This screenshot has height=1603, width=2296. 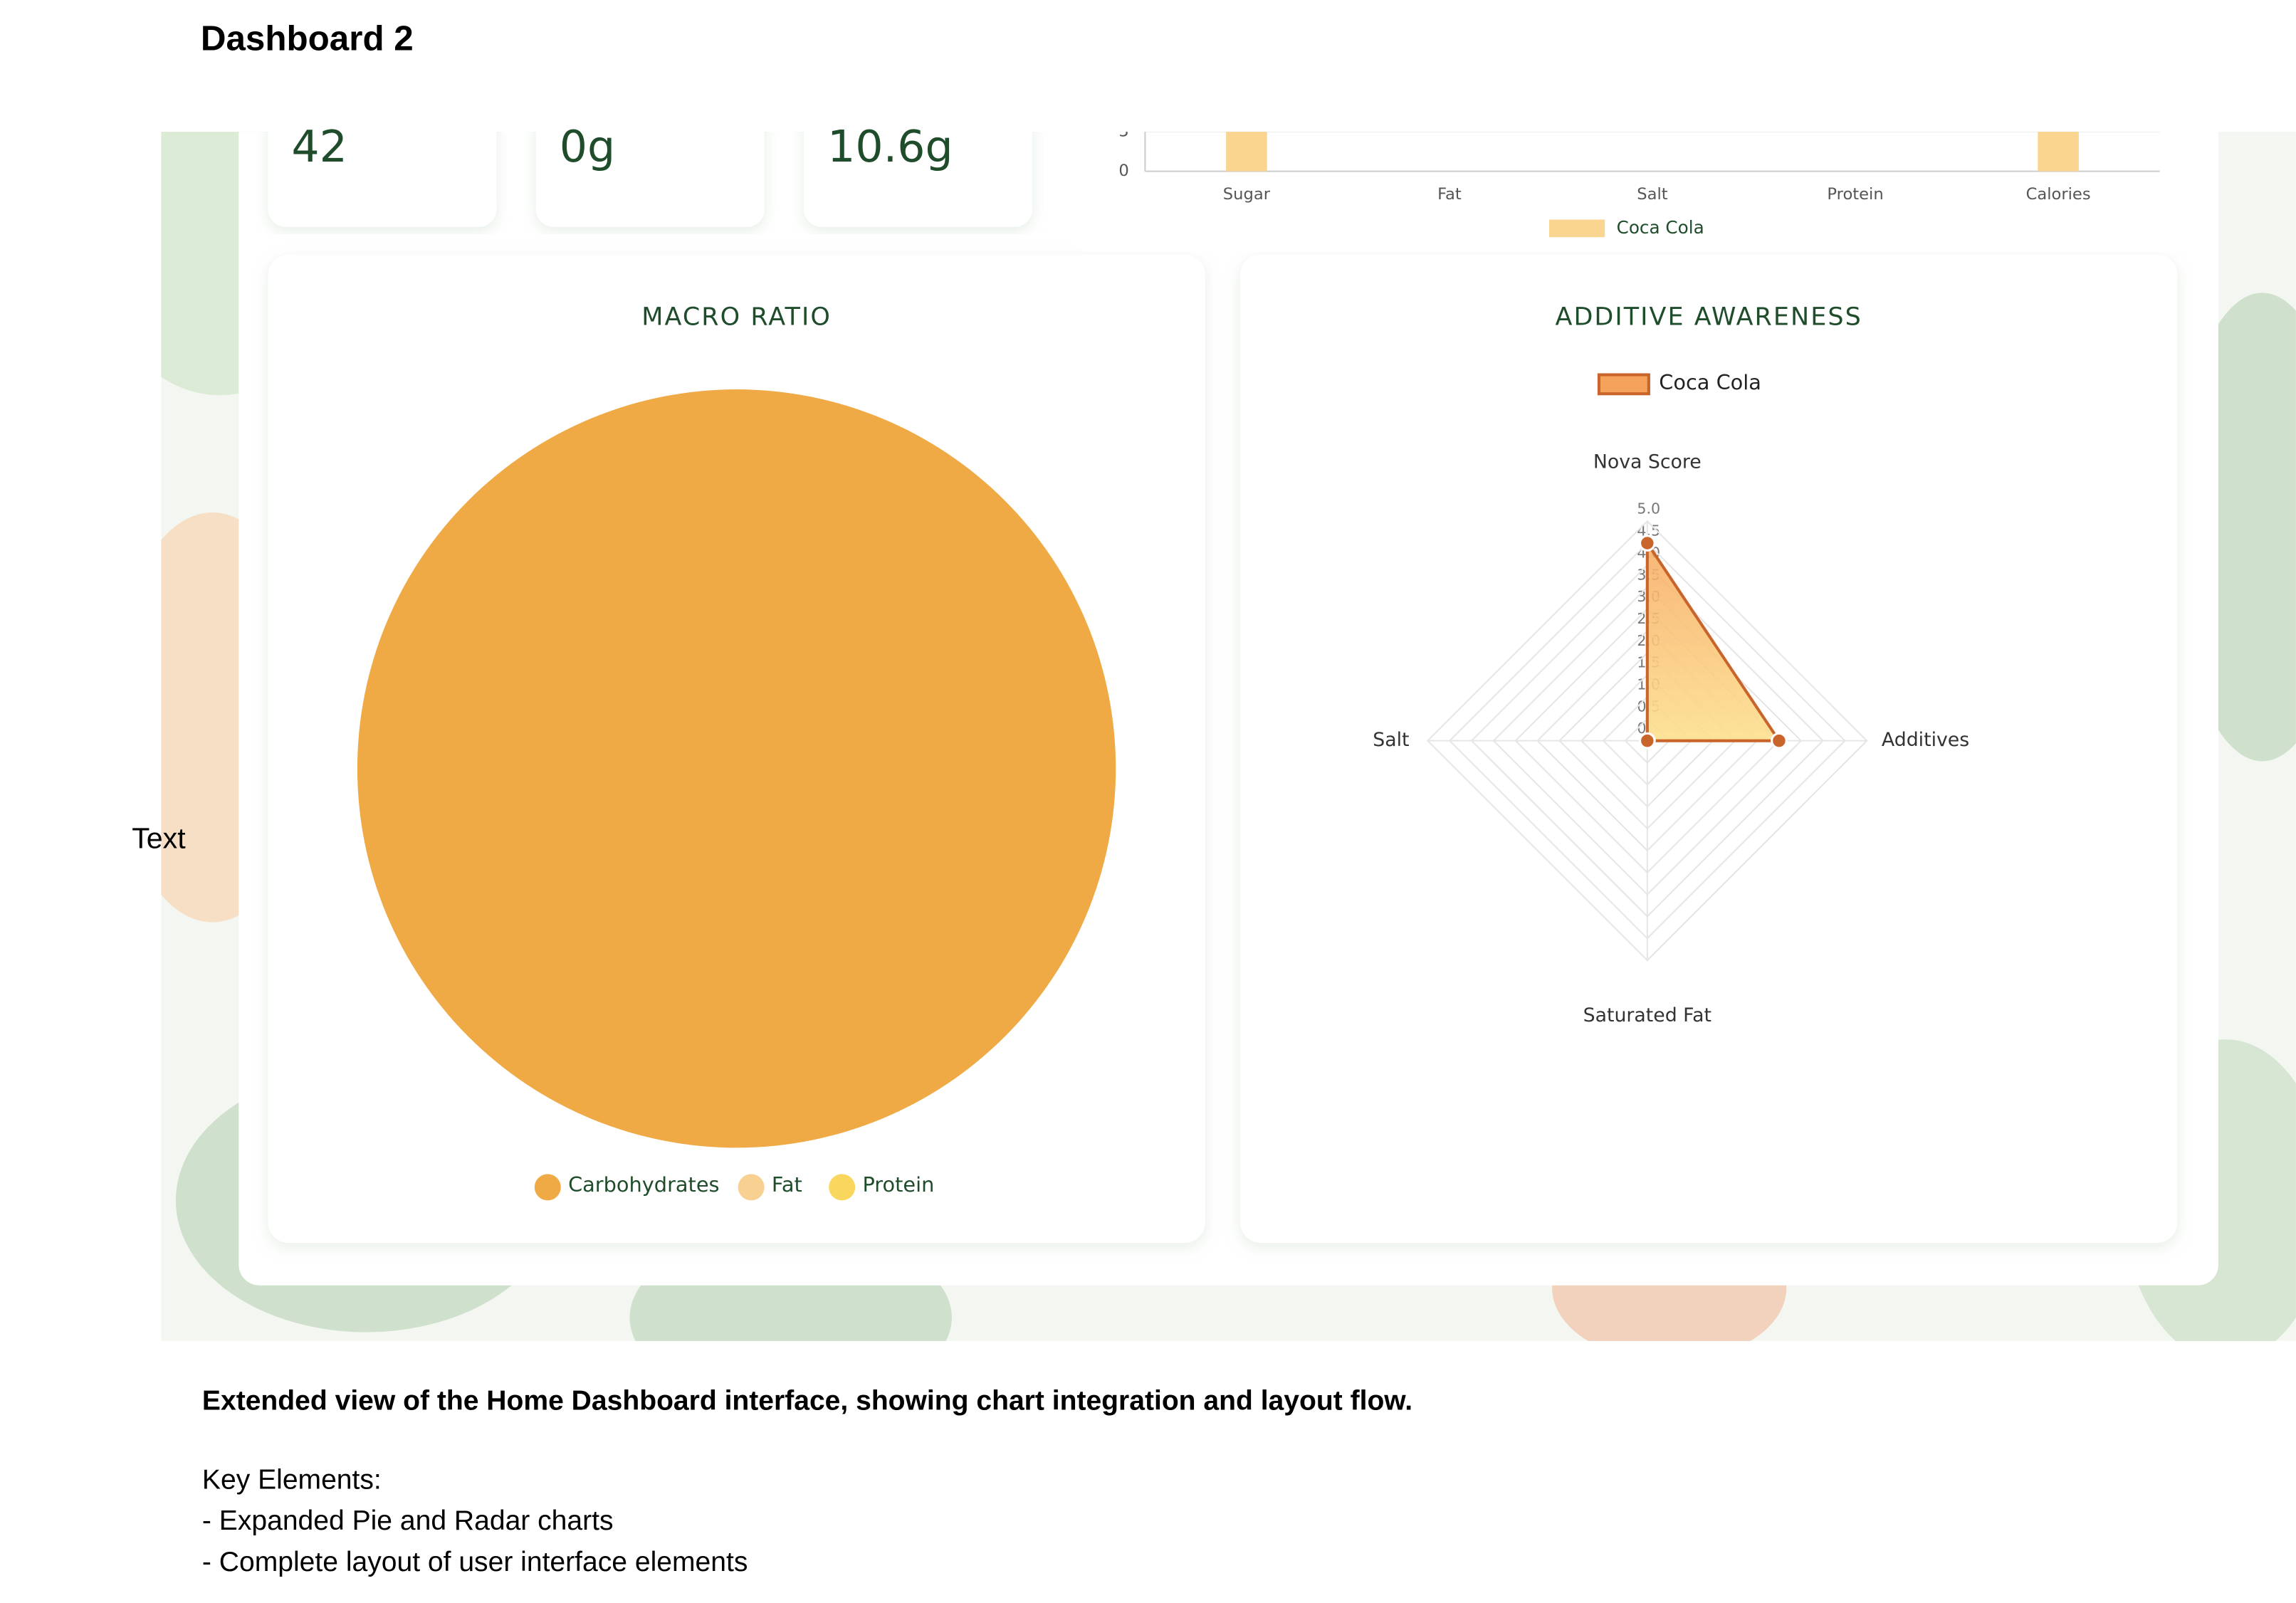 What do you see at coordinates (898, 1185) in the screenshot?
I see `legend-label: Protein` at bounding box center [898, 1185].